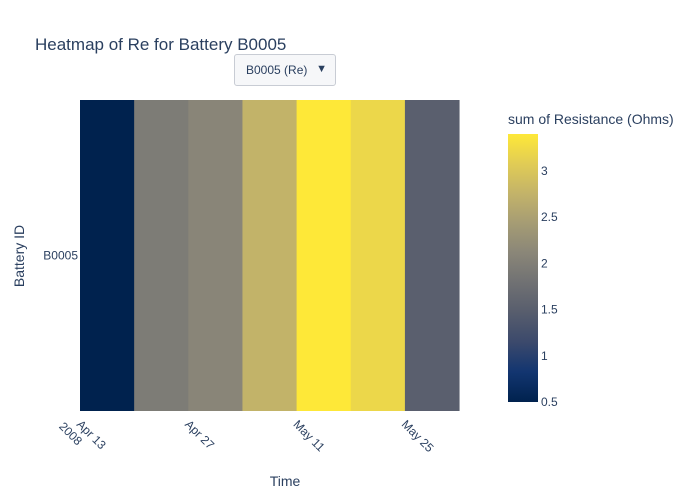 The width and height of the screenshot is (700, 500). What do you see at coordinates (544, 171) in the screenshot?
I see `colorbar-tick-label: 3` at bounding box center [544, 171].